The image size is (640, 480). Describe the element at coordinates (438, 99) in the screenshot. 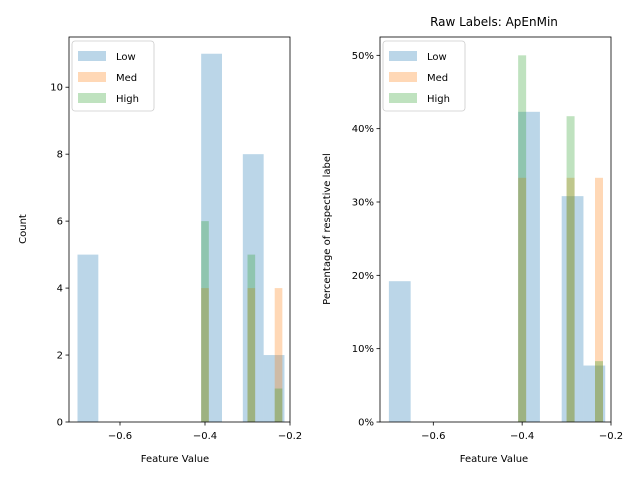

I see `right-legend-label-high: High` at that location.